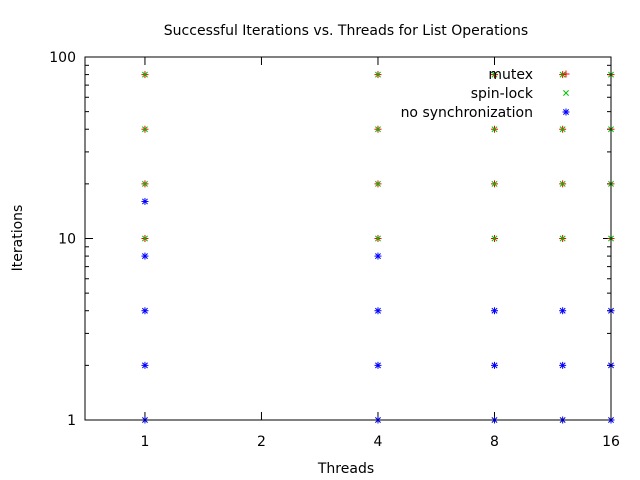  What do you see at coordinates (611, 442) in the screenshot?
I see `x-tick-label: 16` at bounding box center [611, 442].